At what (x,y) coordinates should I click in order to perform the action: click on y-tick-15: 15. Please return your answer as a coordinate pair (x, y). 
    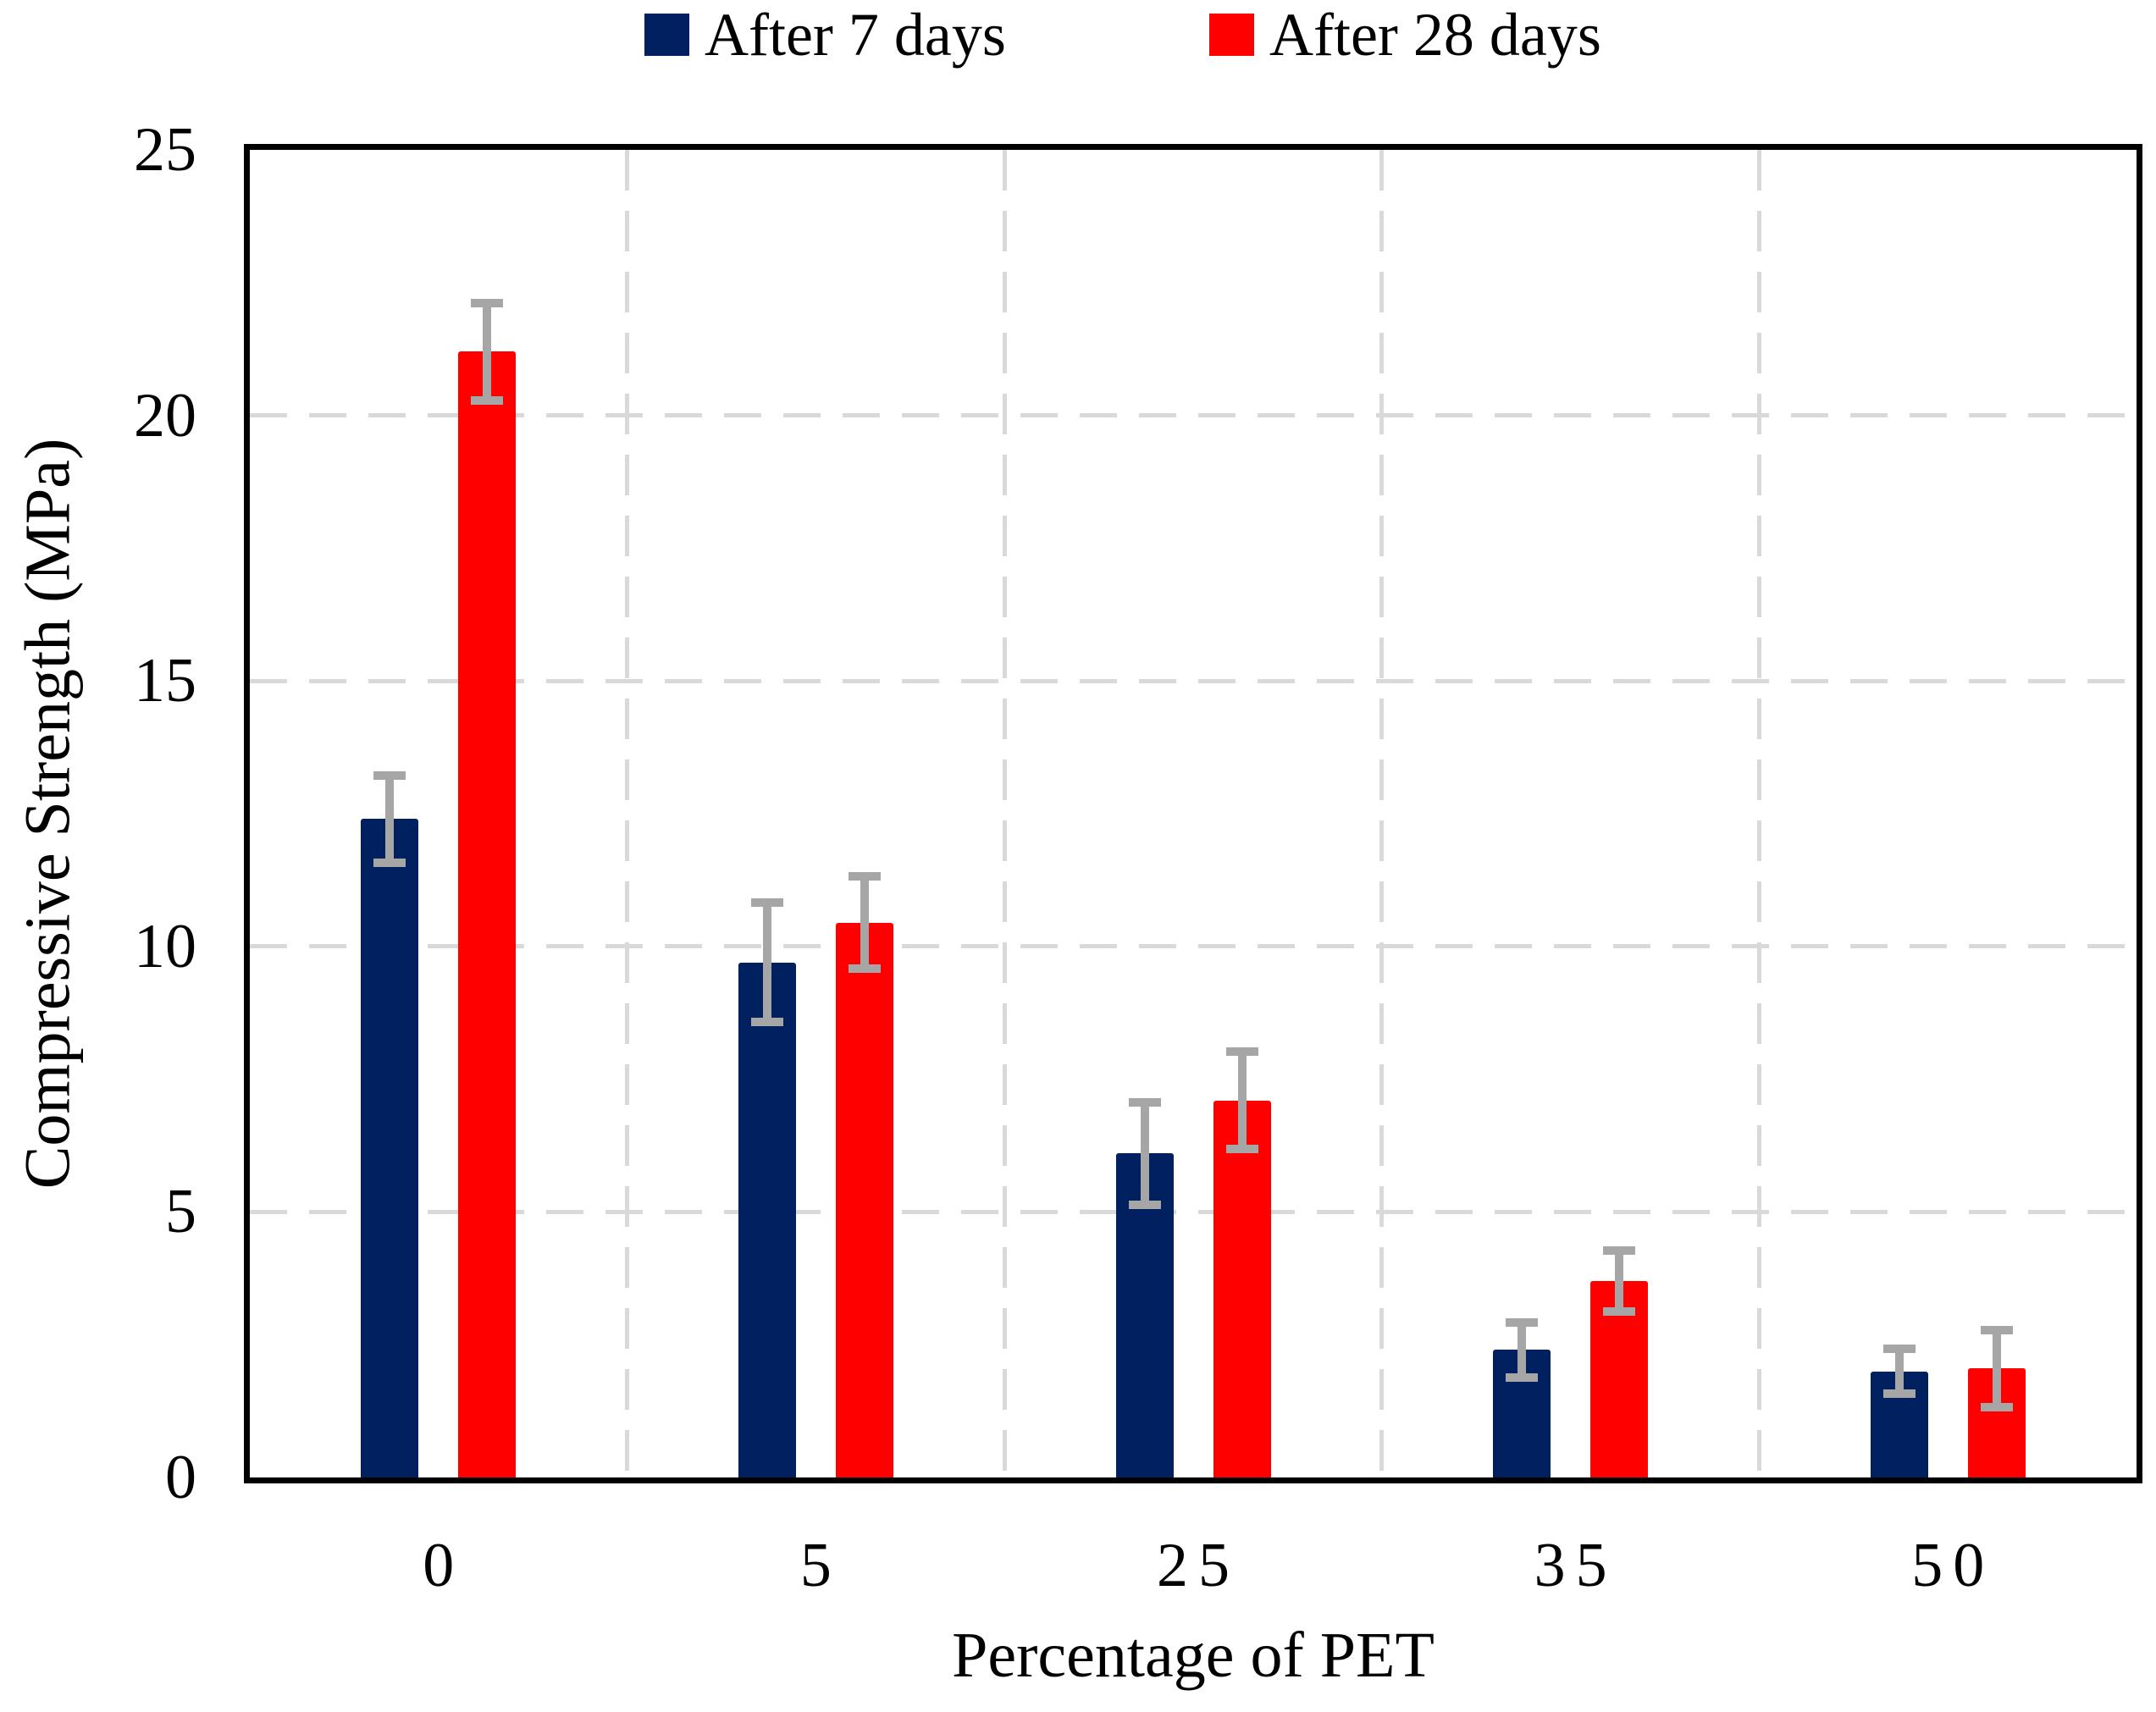
    Looking at the image, I should click on (165, 681).